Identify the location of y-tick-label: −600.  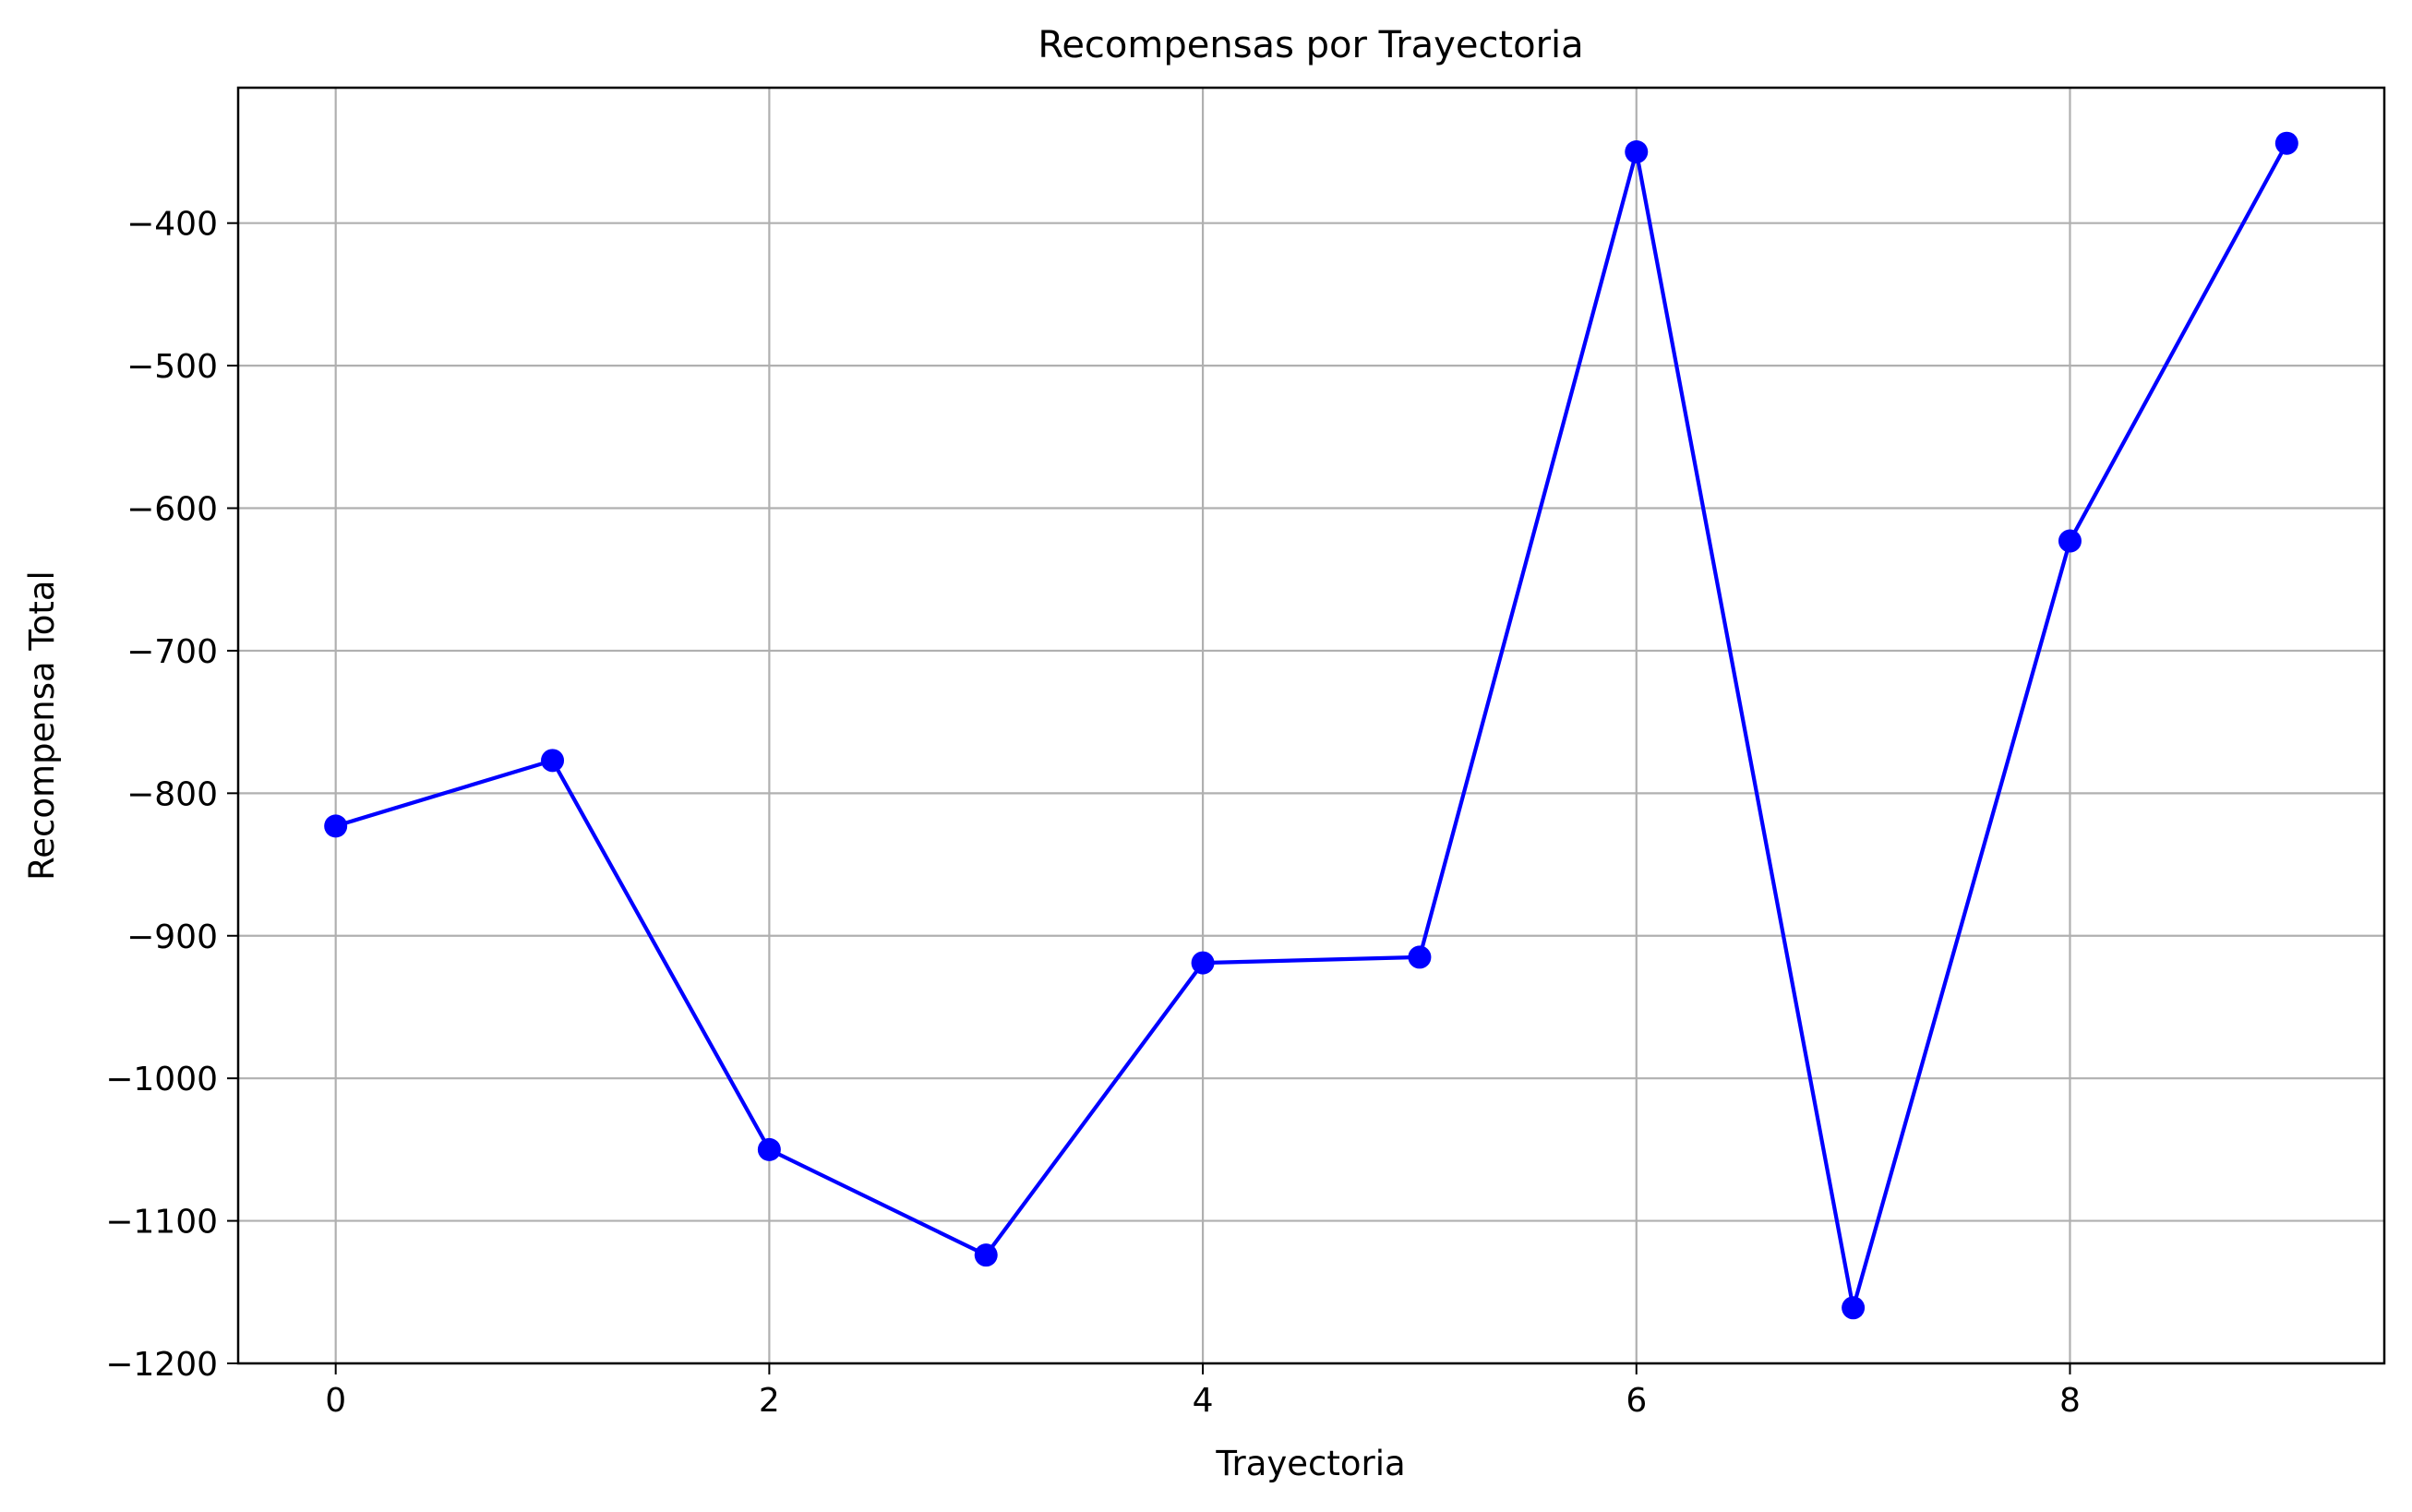
(172, 510).